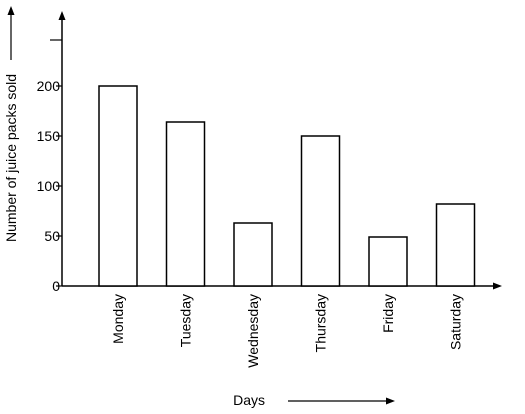  I want to click on x-category-label: Thursday, so click(321, 323).